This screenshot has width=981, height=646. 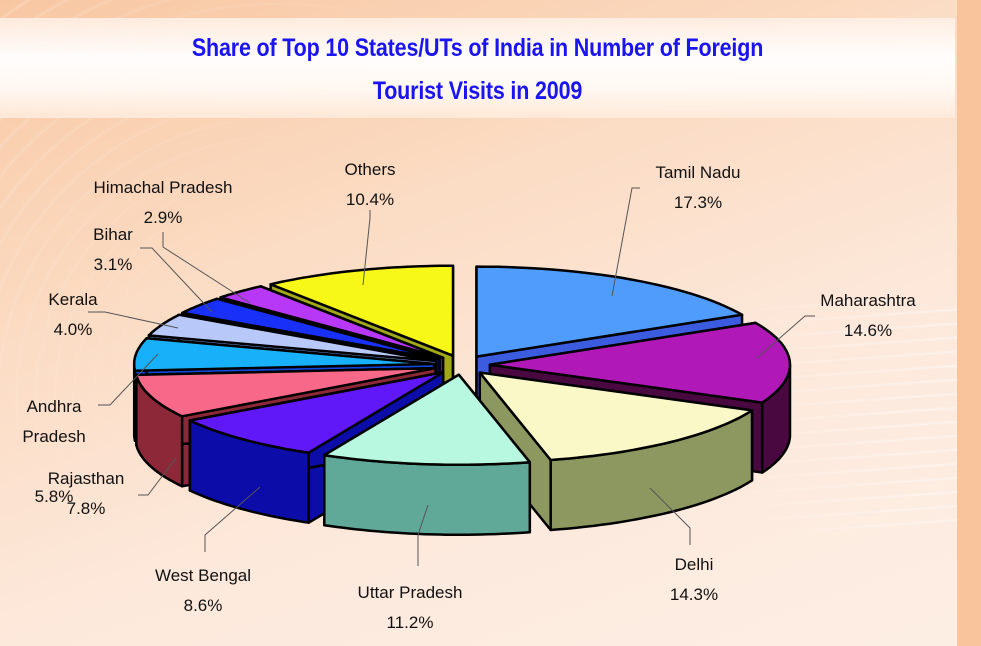 I want to click on label-tamil-nadu: Tamil Nadu 17.3%, so click(x=697, y=188).